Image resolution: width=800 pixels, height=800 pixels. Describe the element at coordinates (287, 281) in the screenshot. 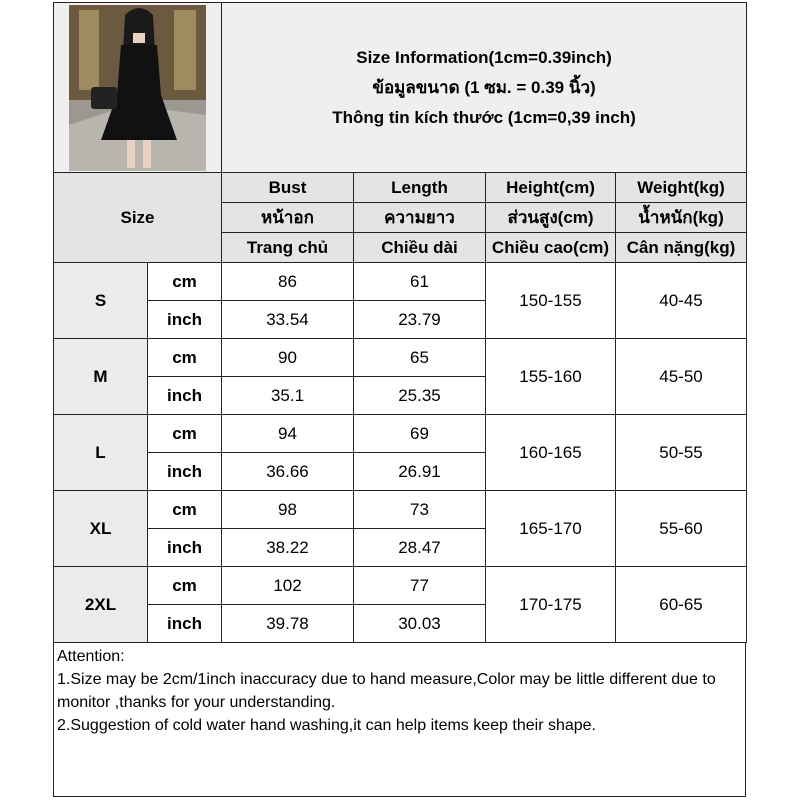

I see `bust-cell: 86` at that location.